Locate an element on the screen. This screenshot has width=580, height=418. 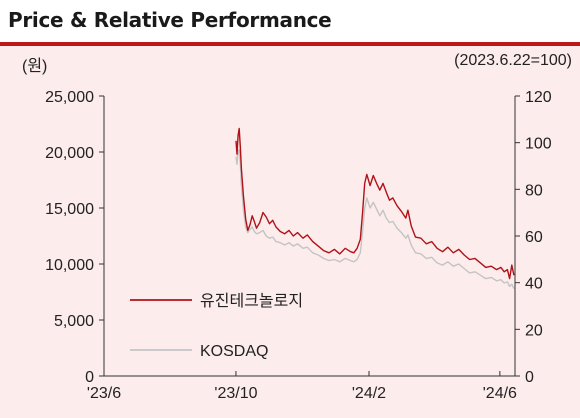
x-tick-label: '23/10 is located at coordinates (235, 393).